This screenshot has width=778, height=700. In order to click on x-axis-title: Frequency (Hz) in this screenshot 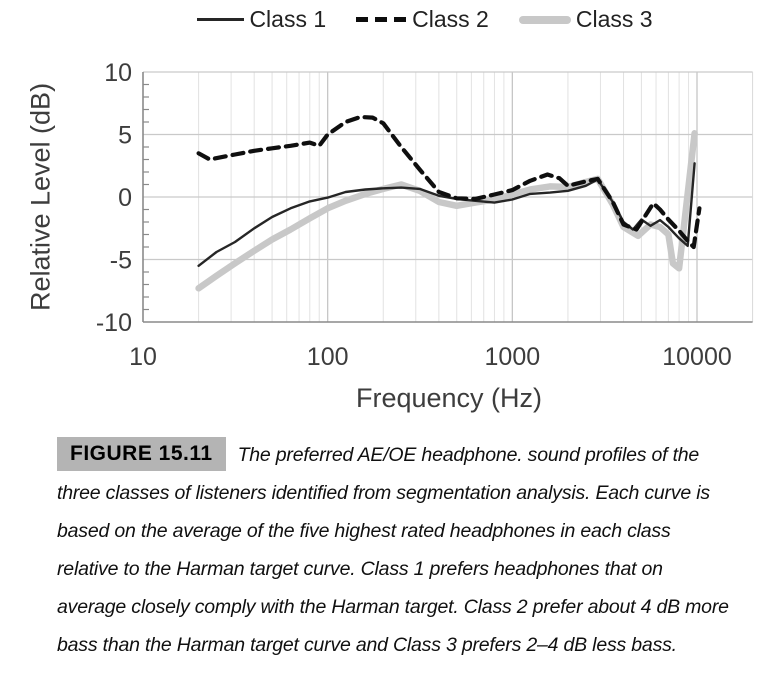, I will do `click(449, 398)`.